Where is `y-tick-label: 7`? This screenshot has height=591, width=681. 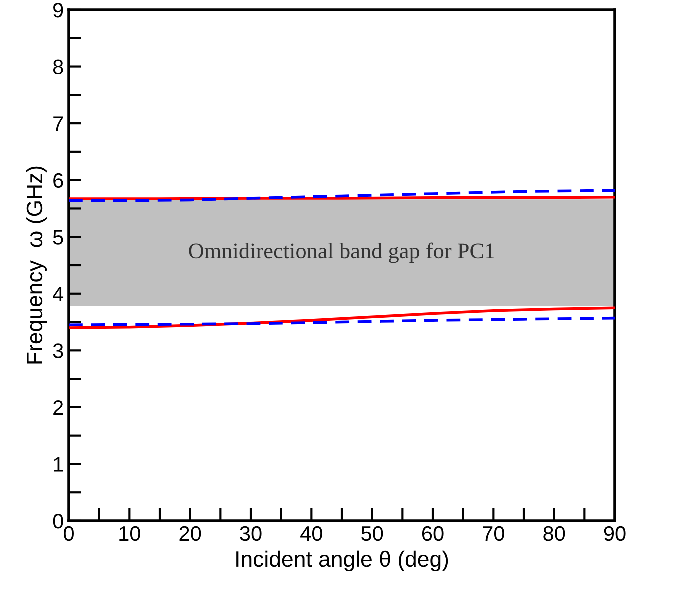 y-tick-label: 7 is located at coordinates (59, 124).